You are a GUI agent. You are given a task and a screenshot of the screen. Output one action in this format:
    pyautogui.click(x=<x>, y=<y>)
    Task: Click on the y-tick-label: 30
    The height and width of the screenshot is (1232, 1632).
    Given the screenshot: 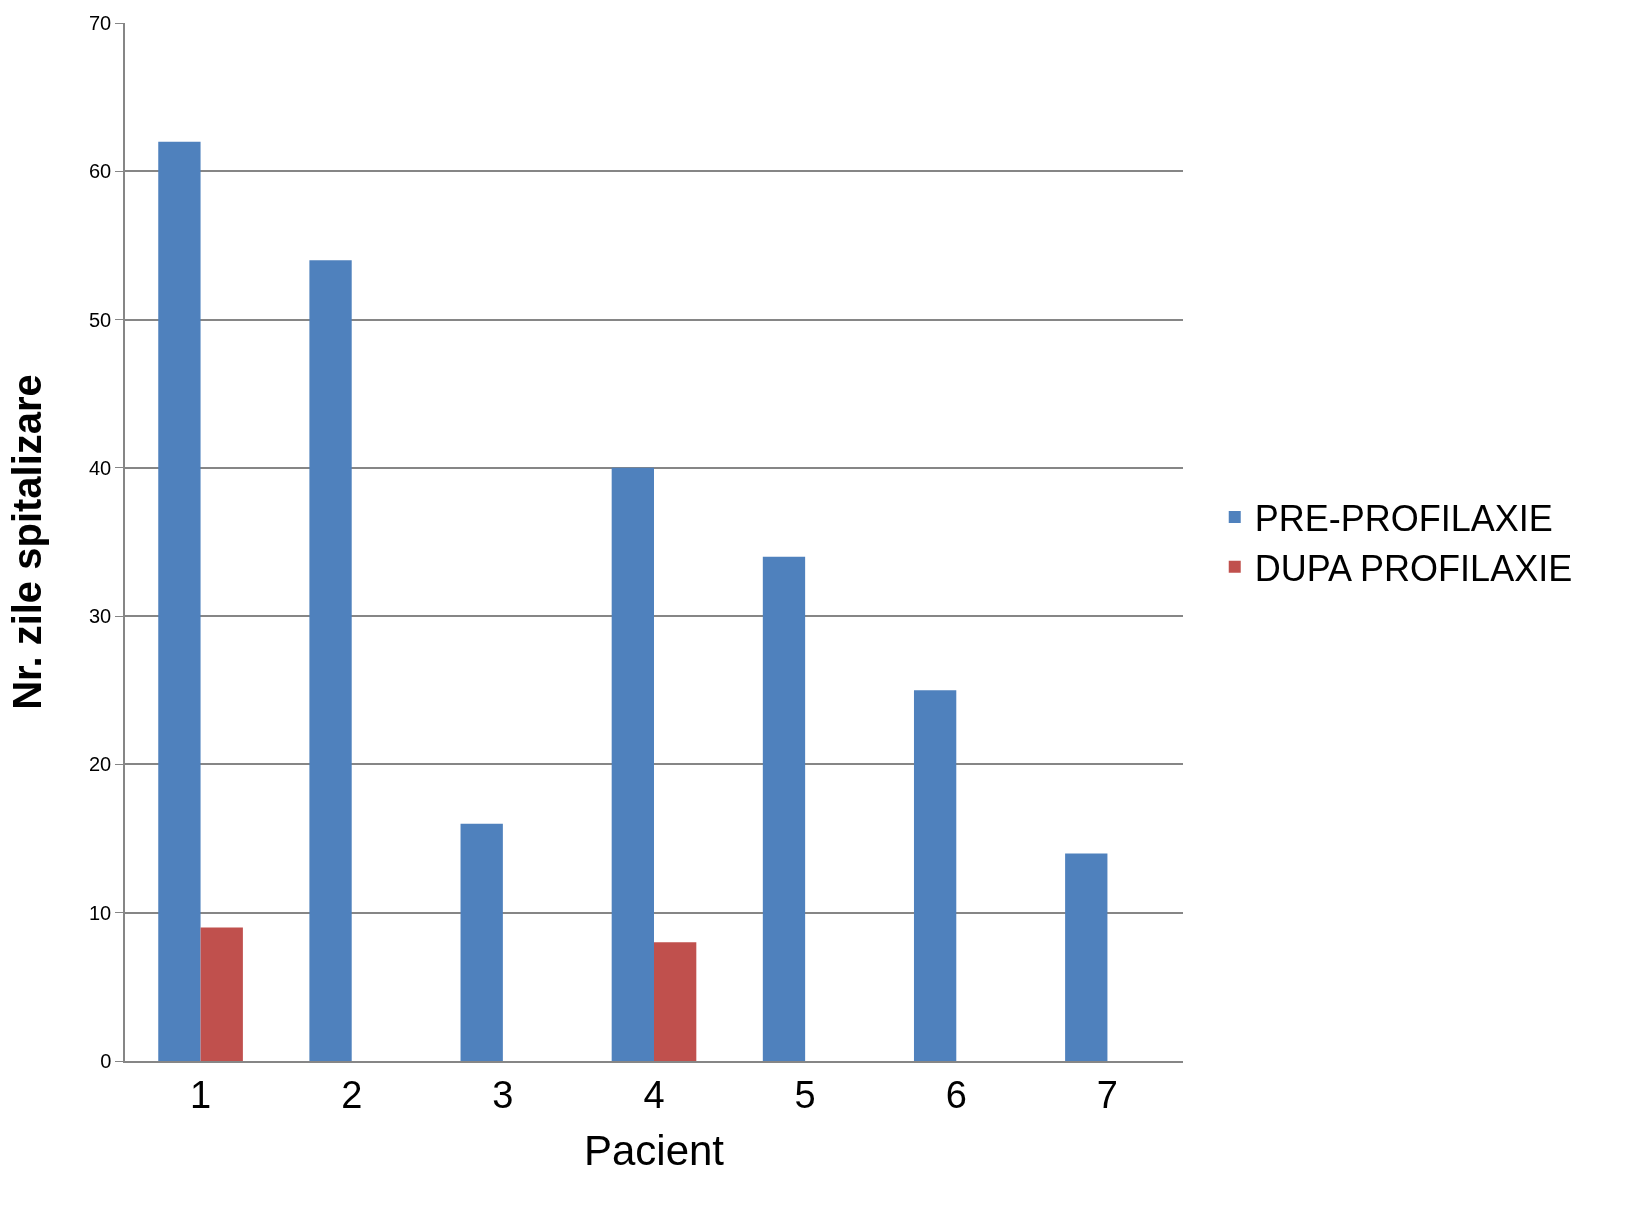 What is the action you would take?
    pyautogui.click(x=100, y=616)
    